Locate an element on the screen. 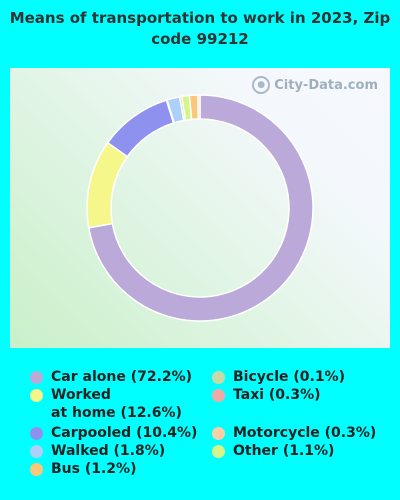 Image resolution: width=400 pixels, height=500 pixels. legend-label: Motorcycle (0.3%) is located at coordinates (305, 433).